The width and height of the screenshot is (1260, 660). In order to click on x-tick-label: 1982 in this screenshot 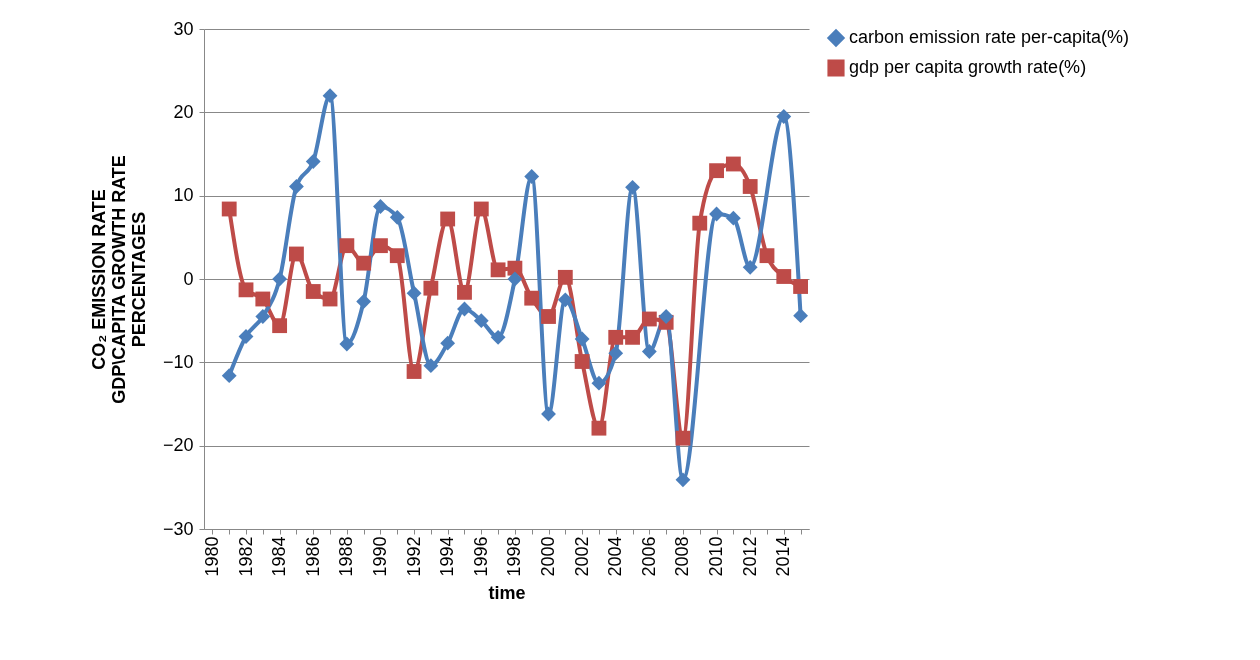, I will do `click(245, 556)`.